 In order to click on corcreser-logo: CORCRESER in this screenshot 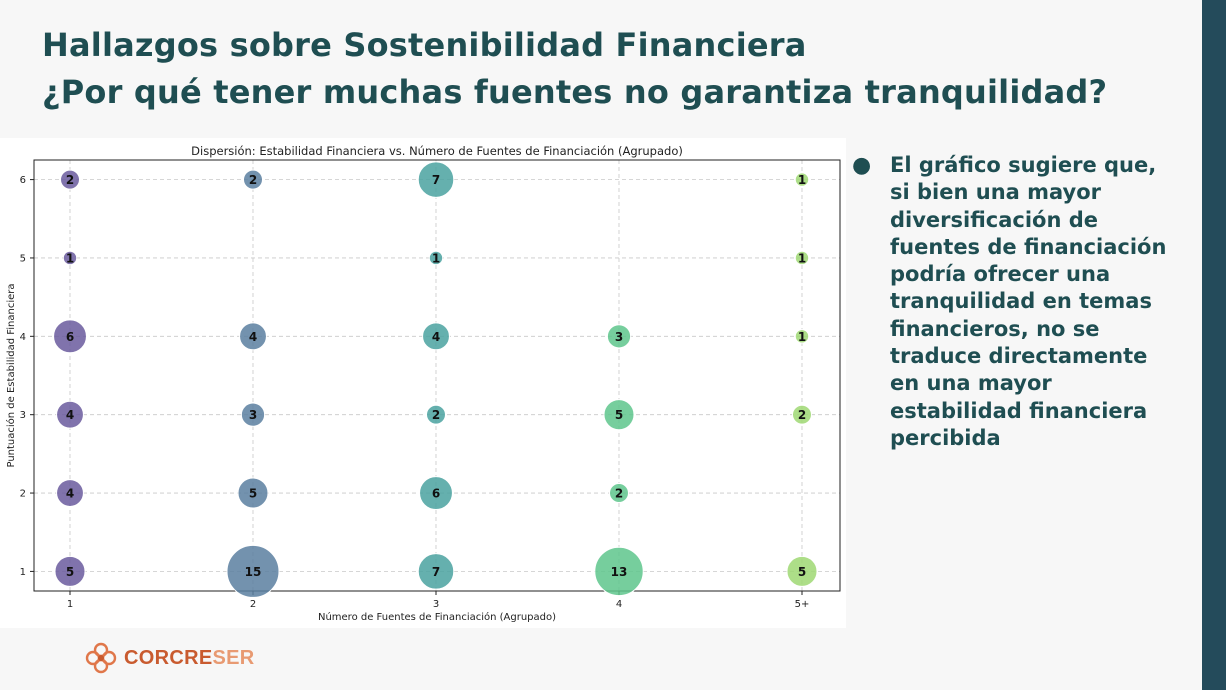, I will do `click(169, 658)`.